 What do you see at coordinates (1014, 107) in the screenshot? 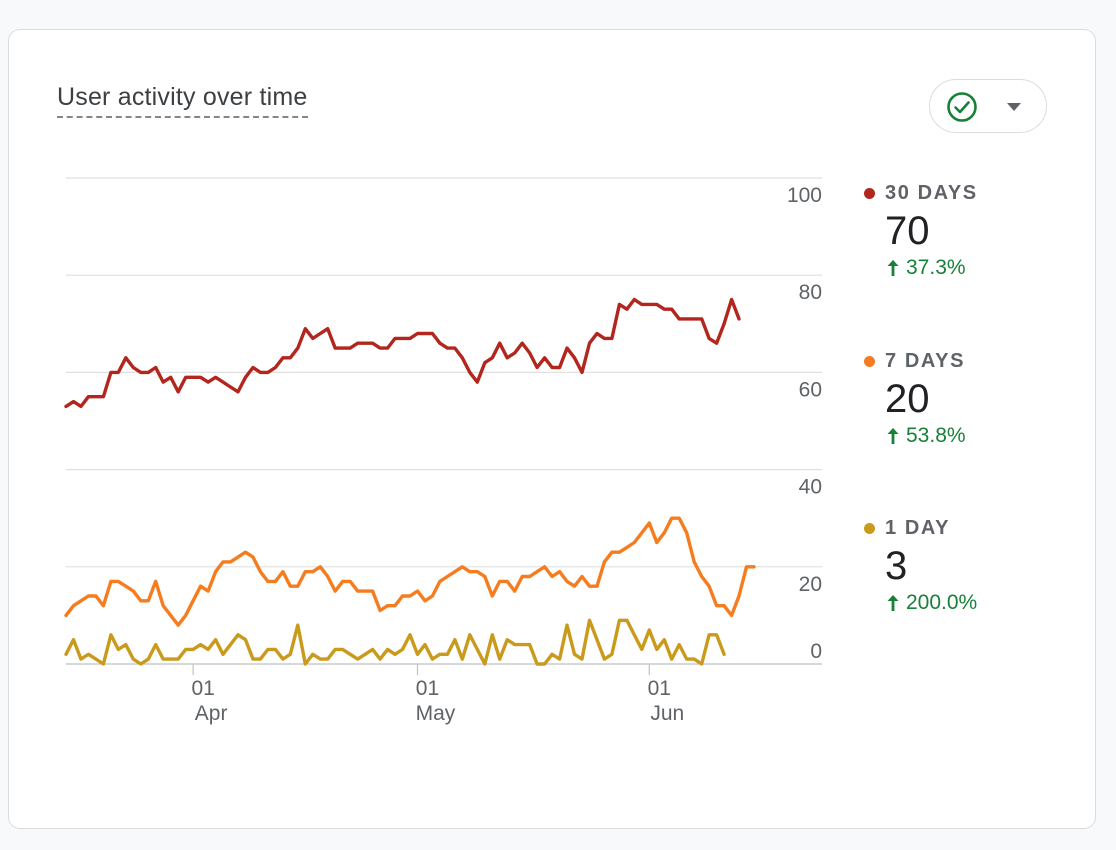
I see `caret-down-icon` at bounding box center [1014, 107].